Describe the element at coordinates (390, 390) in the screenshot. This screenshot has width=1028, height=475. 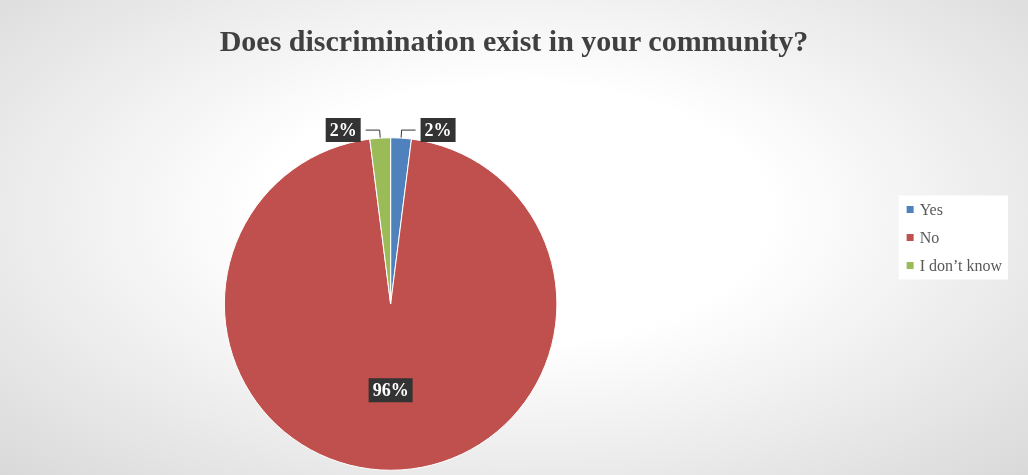
I see `data-label: 96%` at that location.